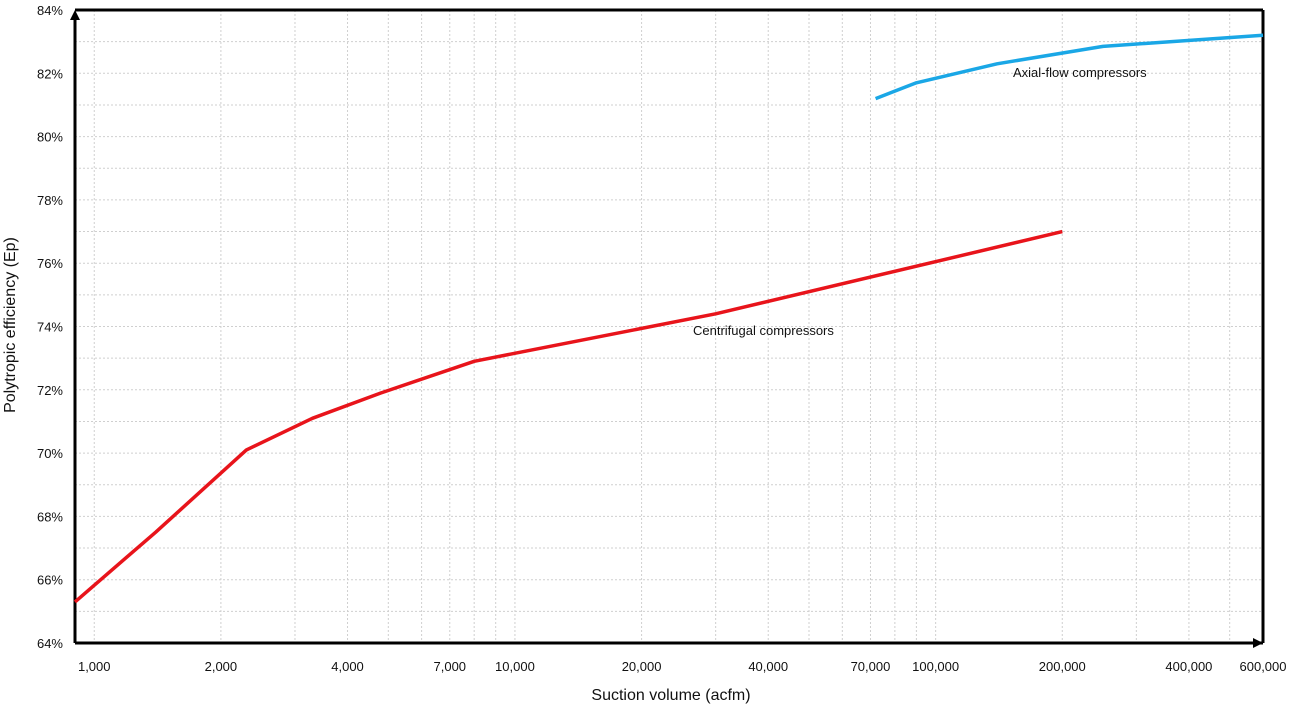  What do you see at coordinates (50, 137) in the screenshot?
I see `y-tick-label: 80%` at bounding box center [50, 137].